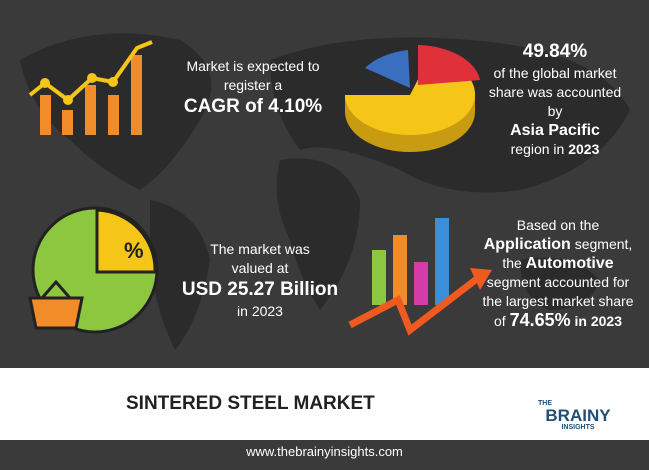 Image resolution: width=649 pixels, height=470 pixels. I want to click on segment-prefix: Based on the, so click(558, 225).